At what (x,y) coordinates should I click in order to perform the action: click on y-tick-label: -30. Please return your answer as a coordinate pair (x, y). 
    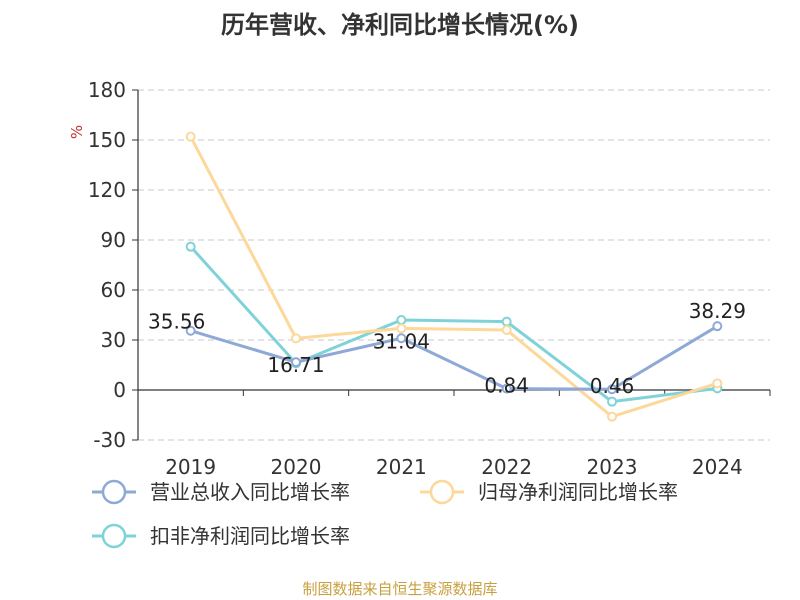
    Looking at the image, I should click on (109, 440).